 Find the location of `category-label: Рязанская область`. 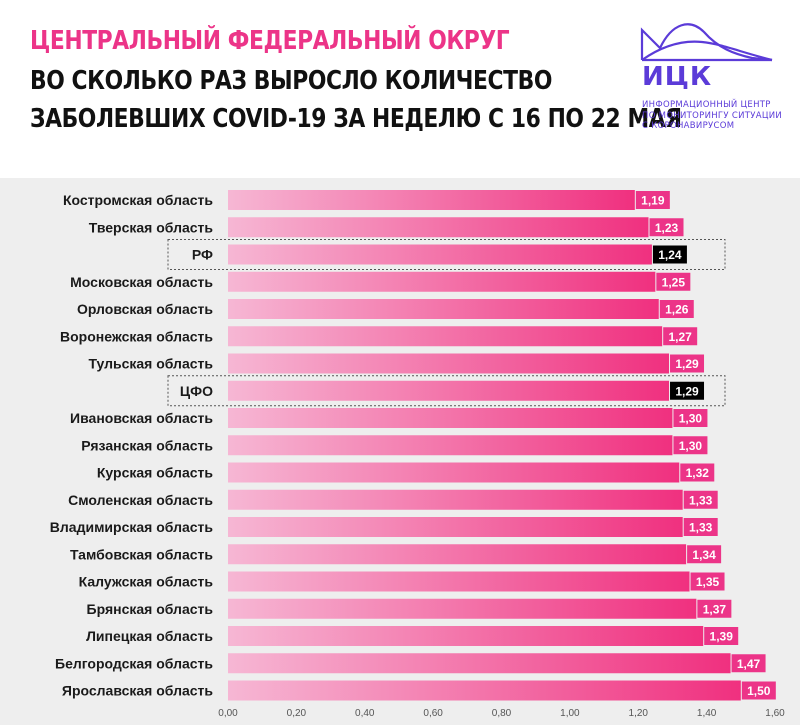

category-label: Рязанская область is located at coordinates (147, 445).